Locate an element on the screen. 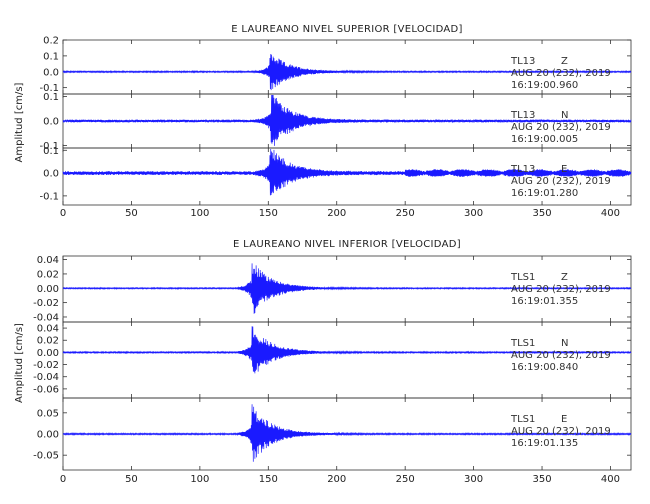 The image size is (650, 504). y-tick-label: 0.05 is located at coordinates (48, 413).